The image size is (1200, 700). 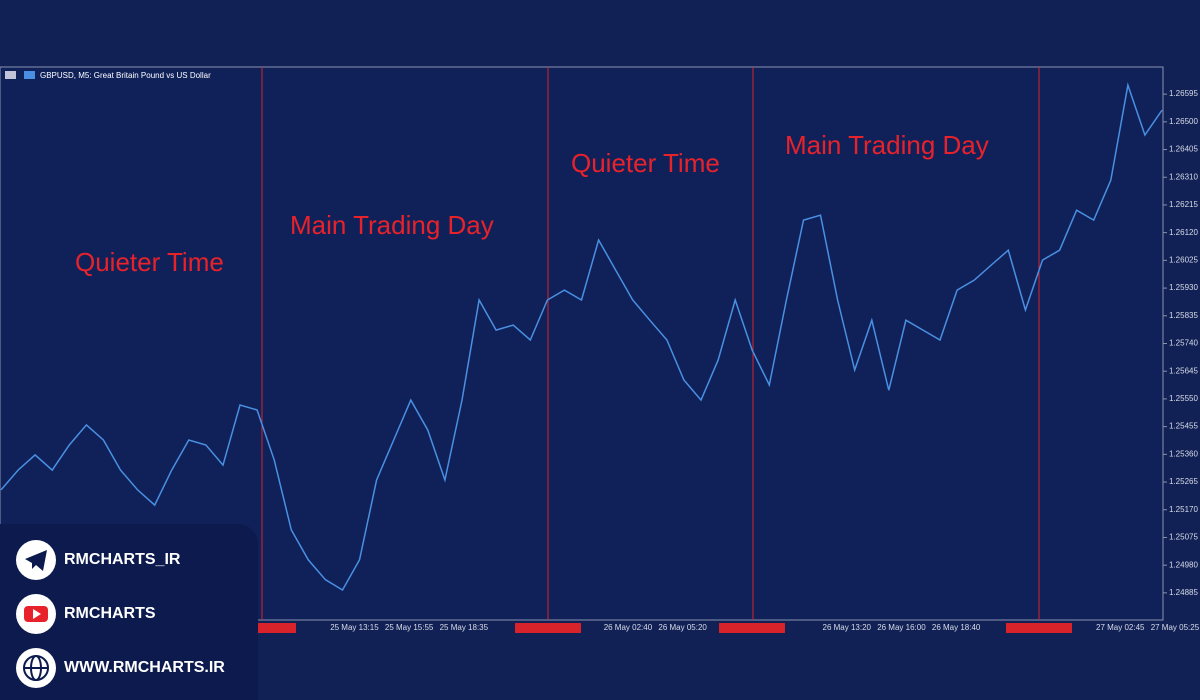 I want to click on y-tick-label: 1.25930, so click(x=1183, y=287).